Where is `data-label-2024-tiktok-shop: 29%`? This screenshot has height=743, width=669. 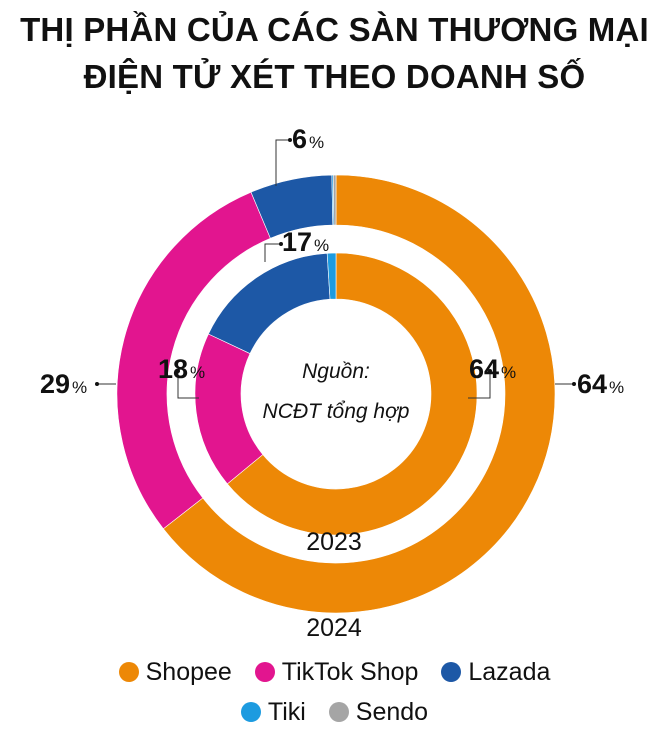
data-label-2024-tiktok-shop: 29% is located at coordinates (63, 384).